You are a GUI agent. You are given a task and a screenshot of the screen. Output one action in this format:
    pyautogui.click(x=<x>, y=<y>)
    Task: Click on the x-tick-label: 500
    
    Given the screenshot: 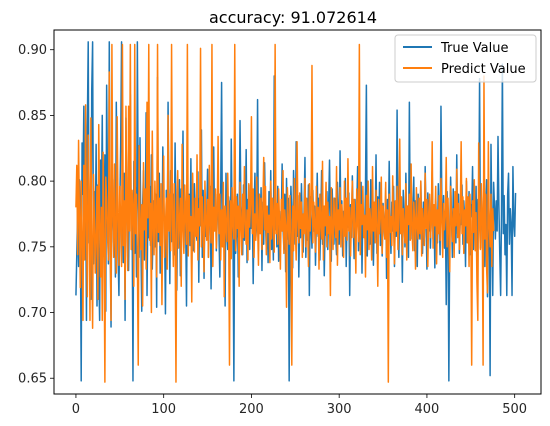 What is the action you would take?
    pyautogui.click(x=514, y=409)
    